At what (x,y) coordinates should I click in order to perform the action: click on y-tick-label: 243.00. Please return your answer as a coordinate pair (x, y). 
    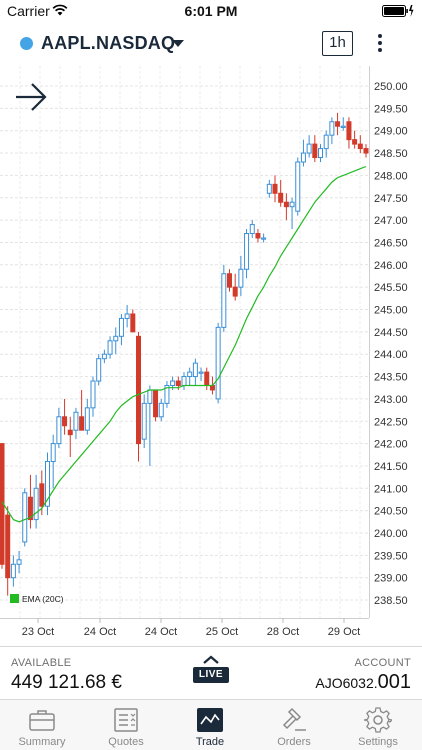
    Looking at the image, I should click on (391, 400).